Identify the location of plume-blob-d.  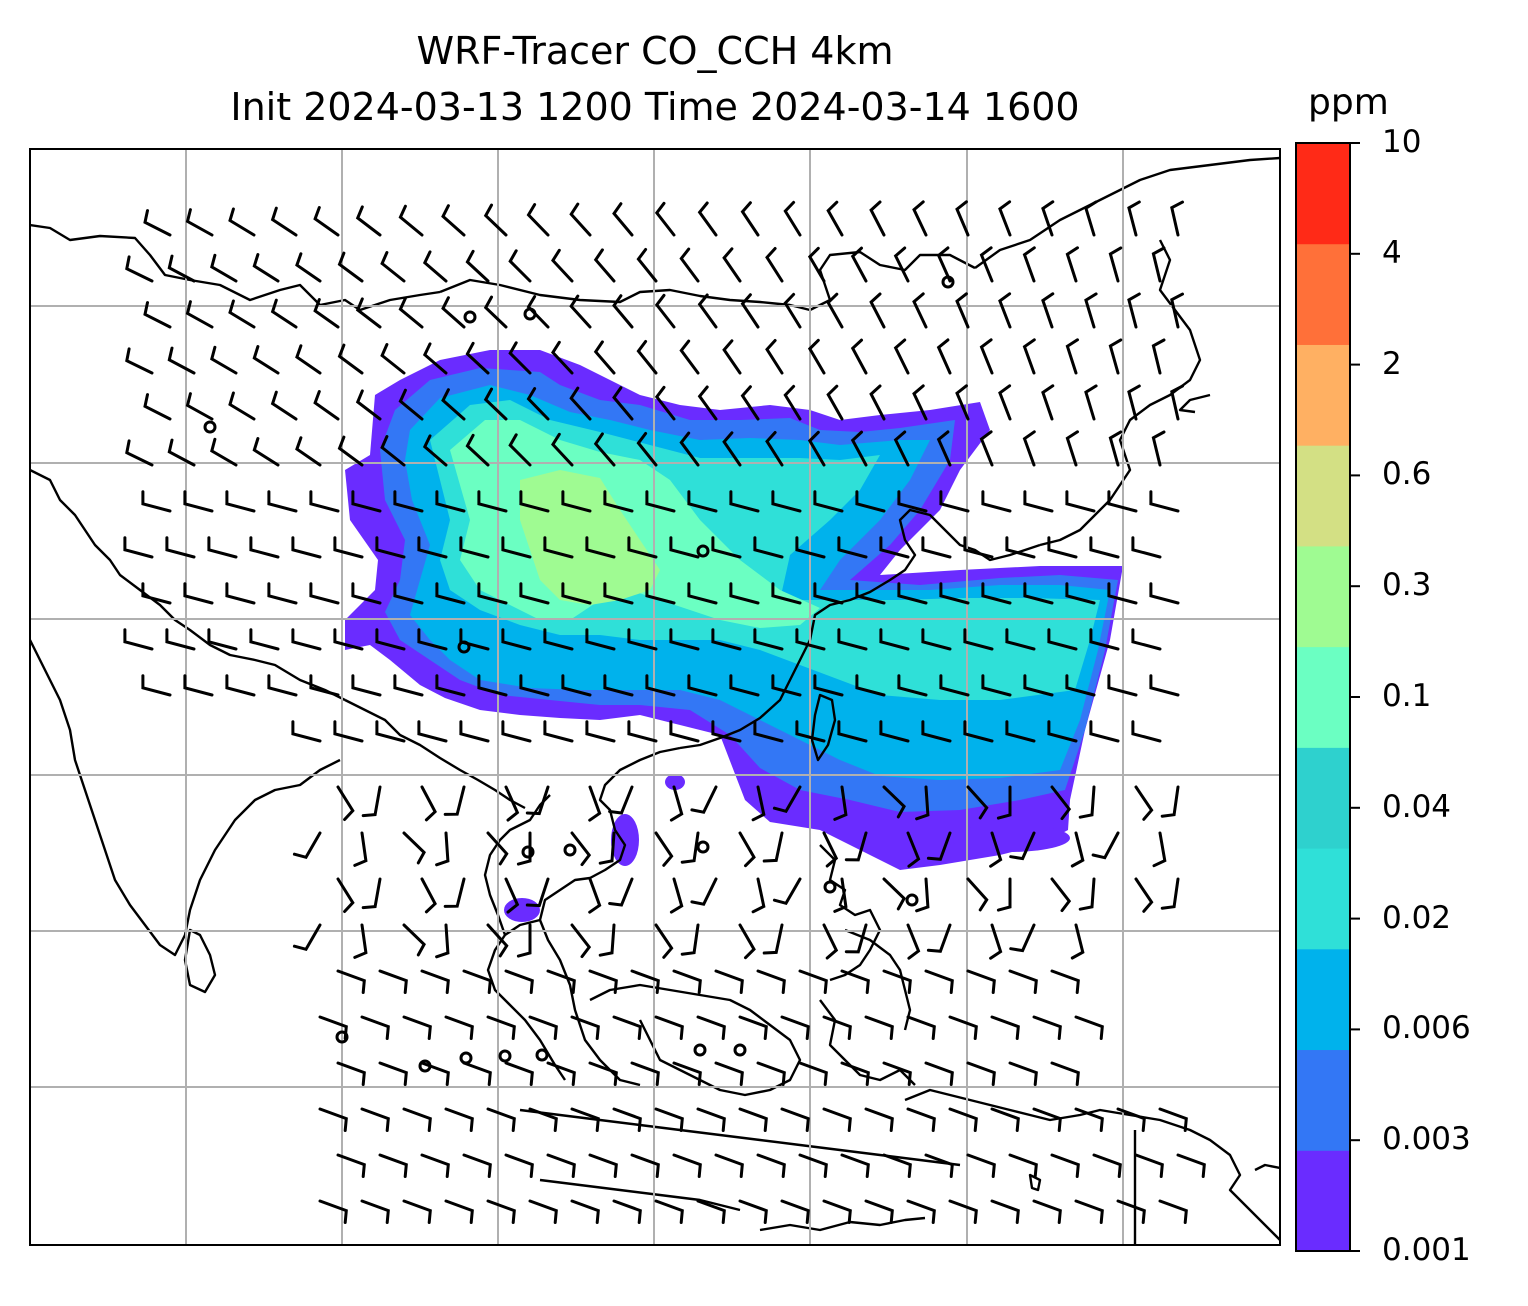
(1010, 838).